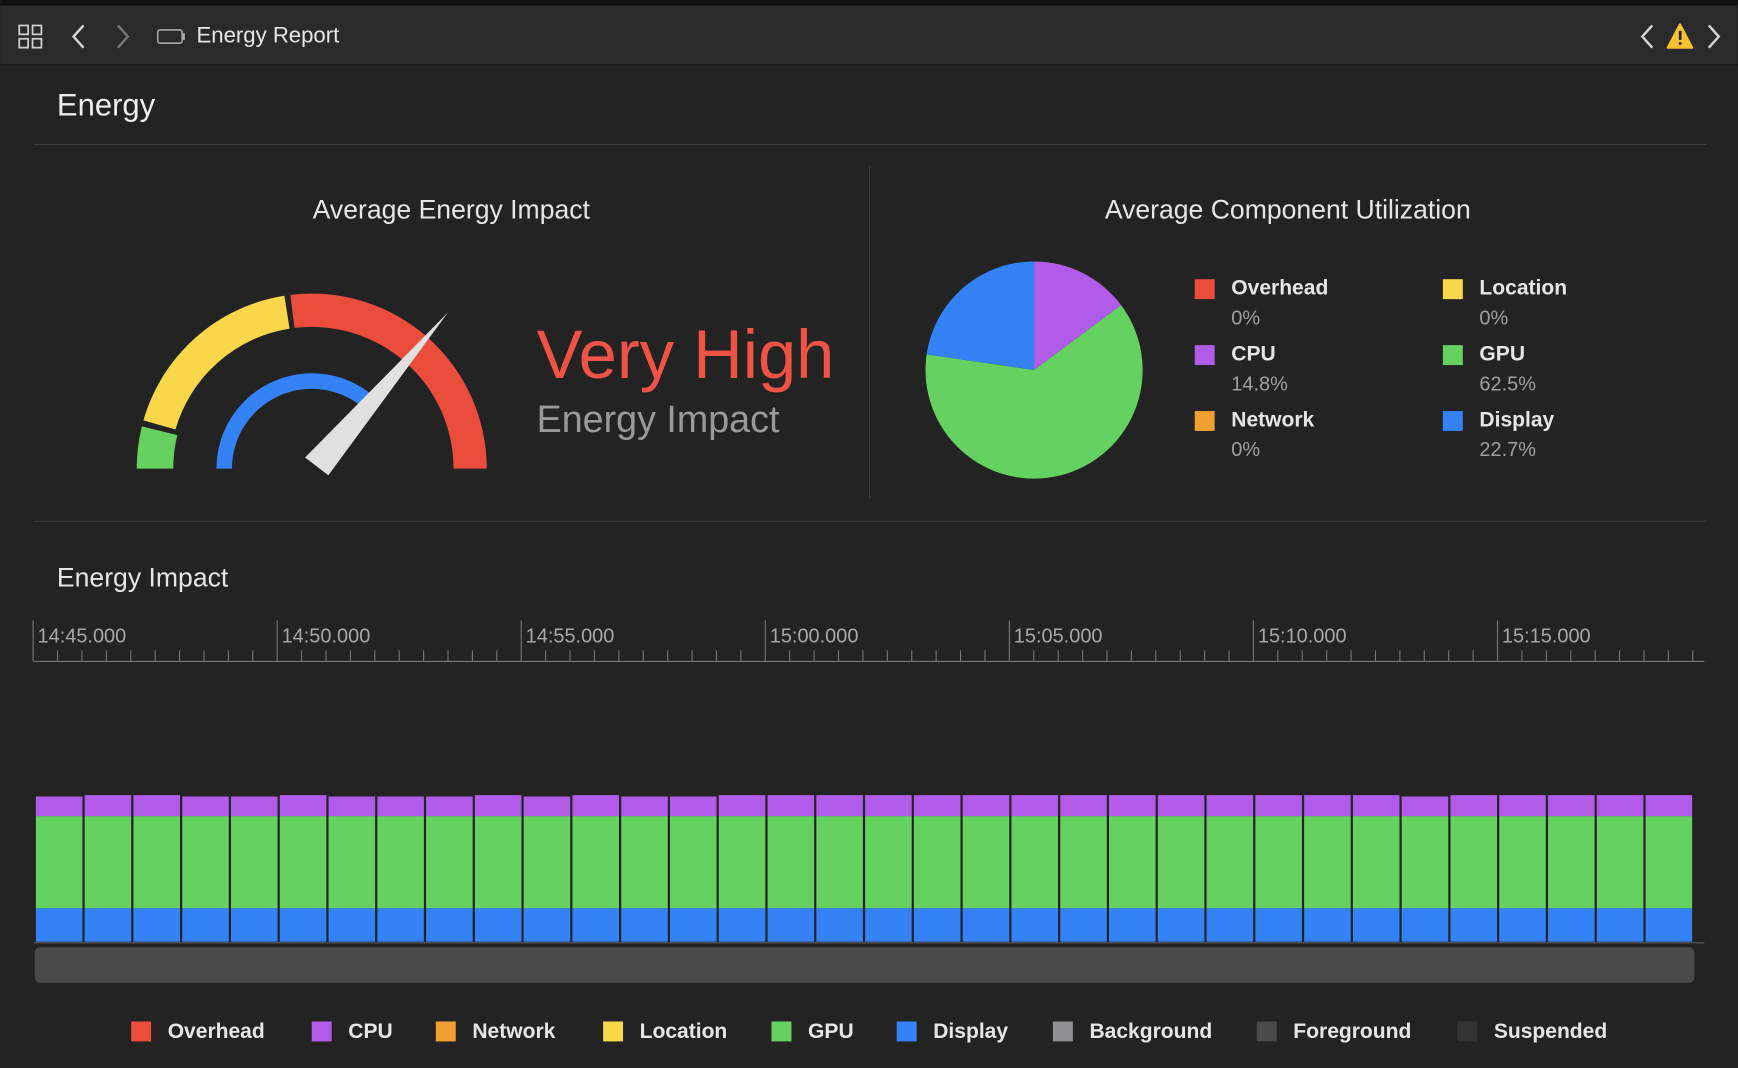 The image size is (1738, 1068). I want to click on bars, so click(864, 868).